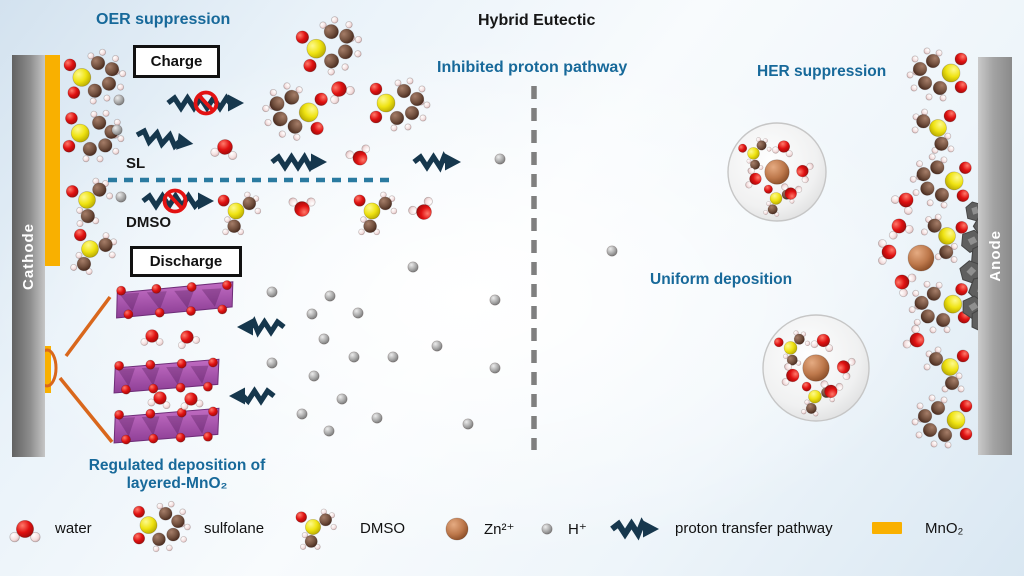  I want to click on cathode-label: Cathode, so click(28, 256).